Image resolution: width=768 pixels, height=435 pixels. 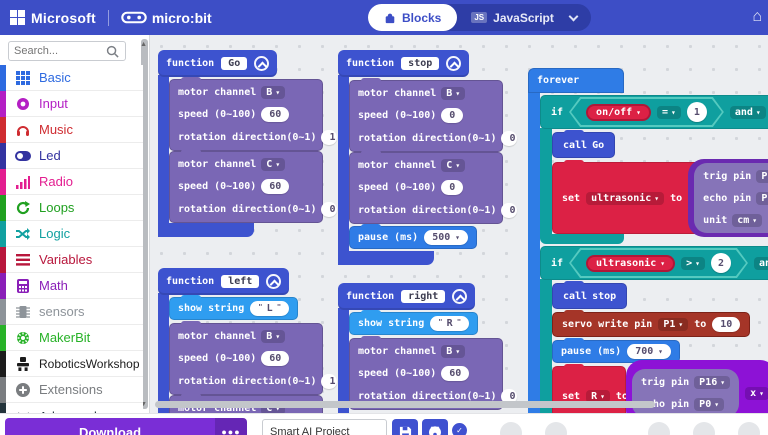 I want to click on javascript-tab: JS JavaScript, so click(x=524, y=18).